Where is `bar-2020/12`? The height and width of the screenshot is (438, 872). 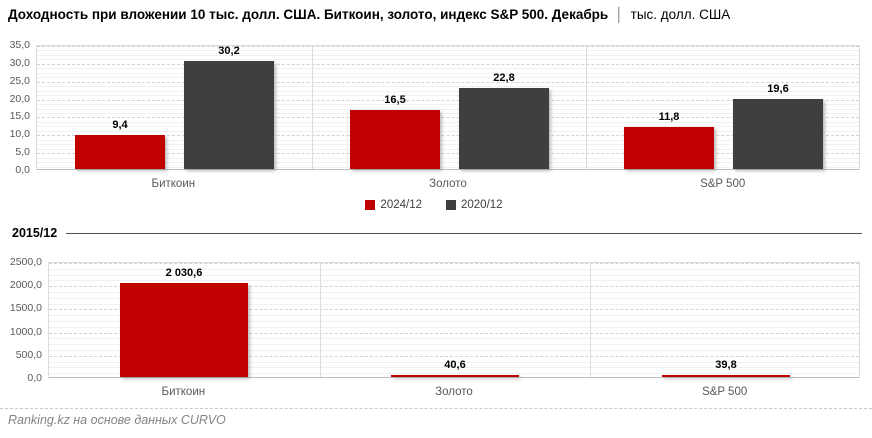 bar-2020/12 is located at coordinates (504, 128).